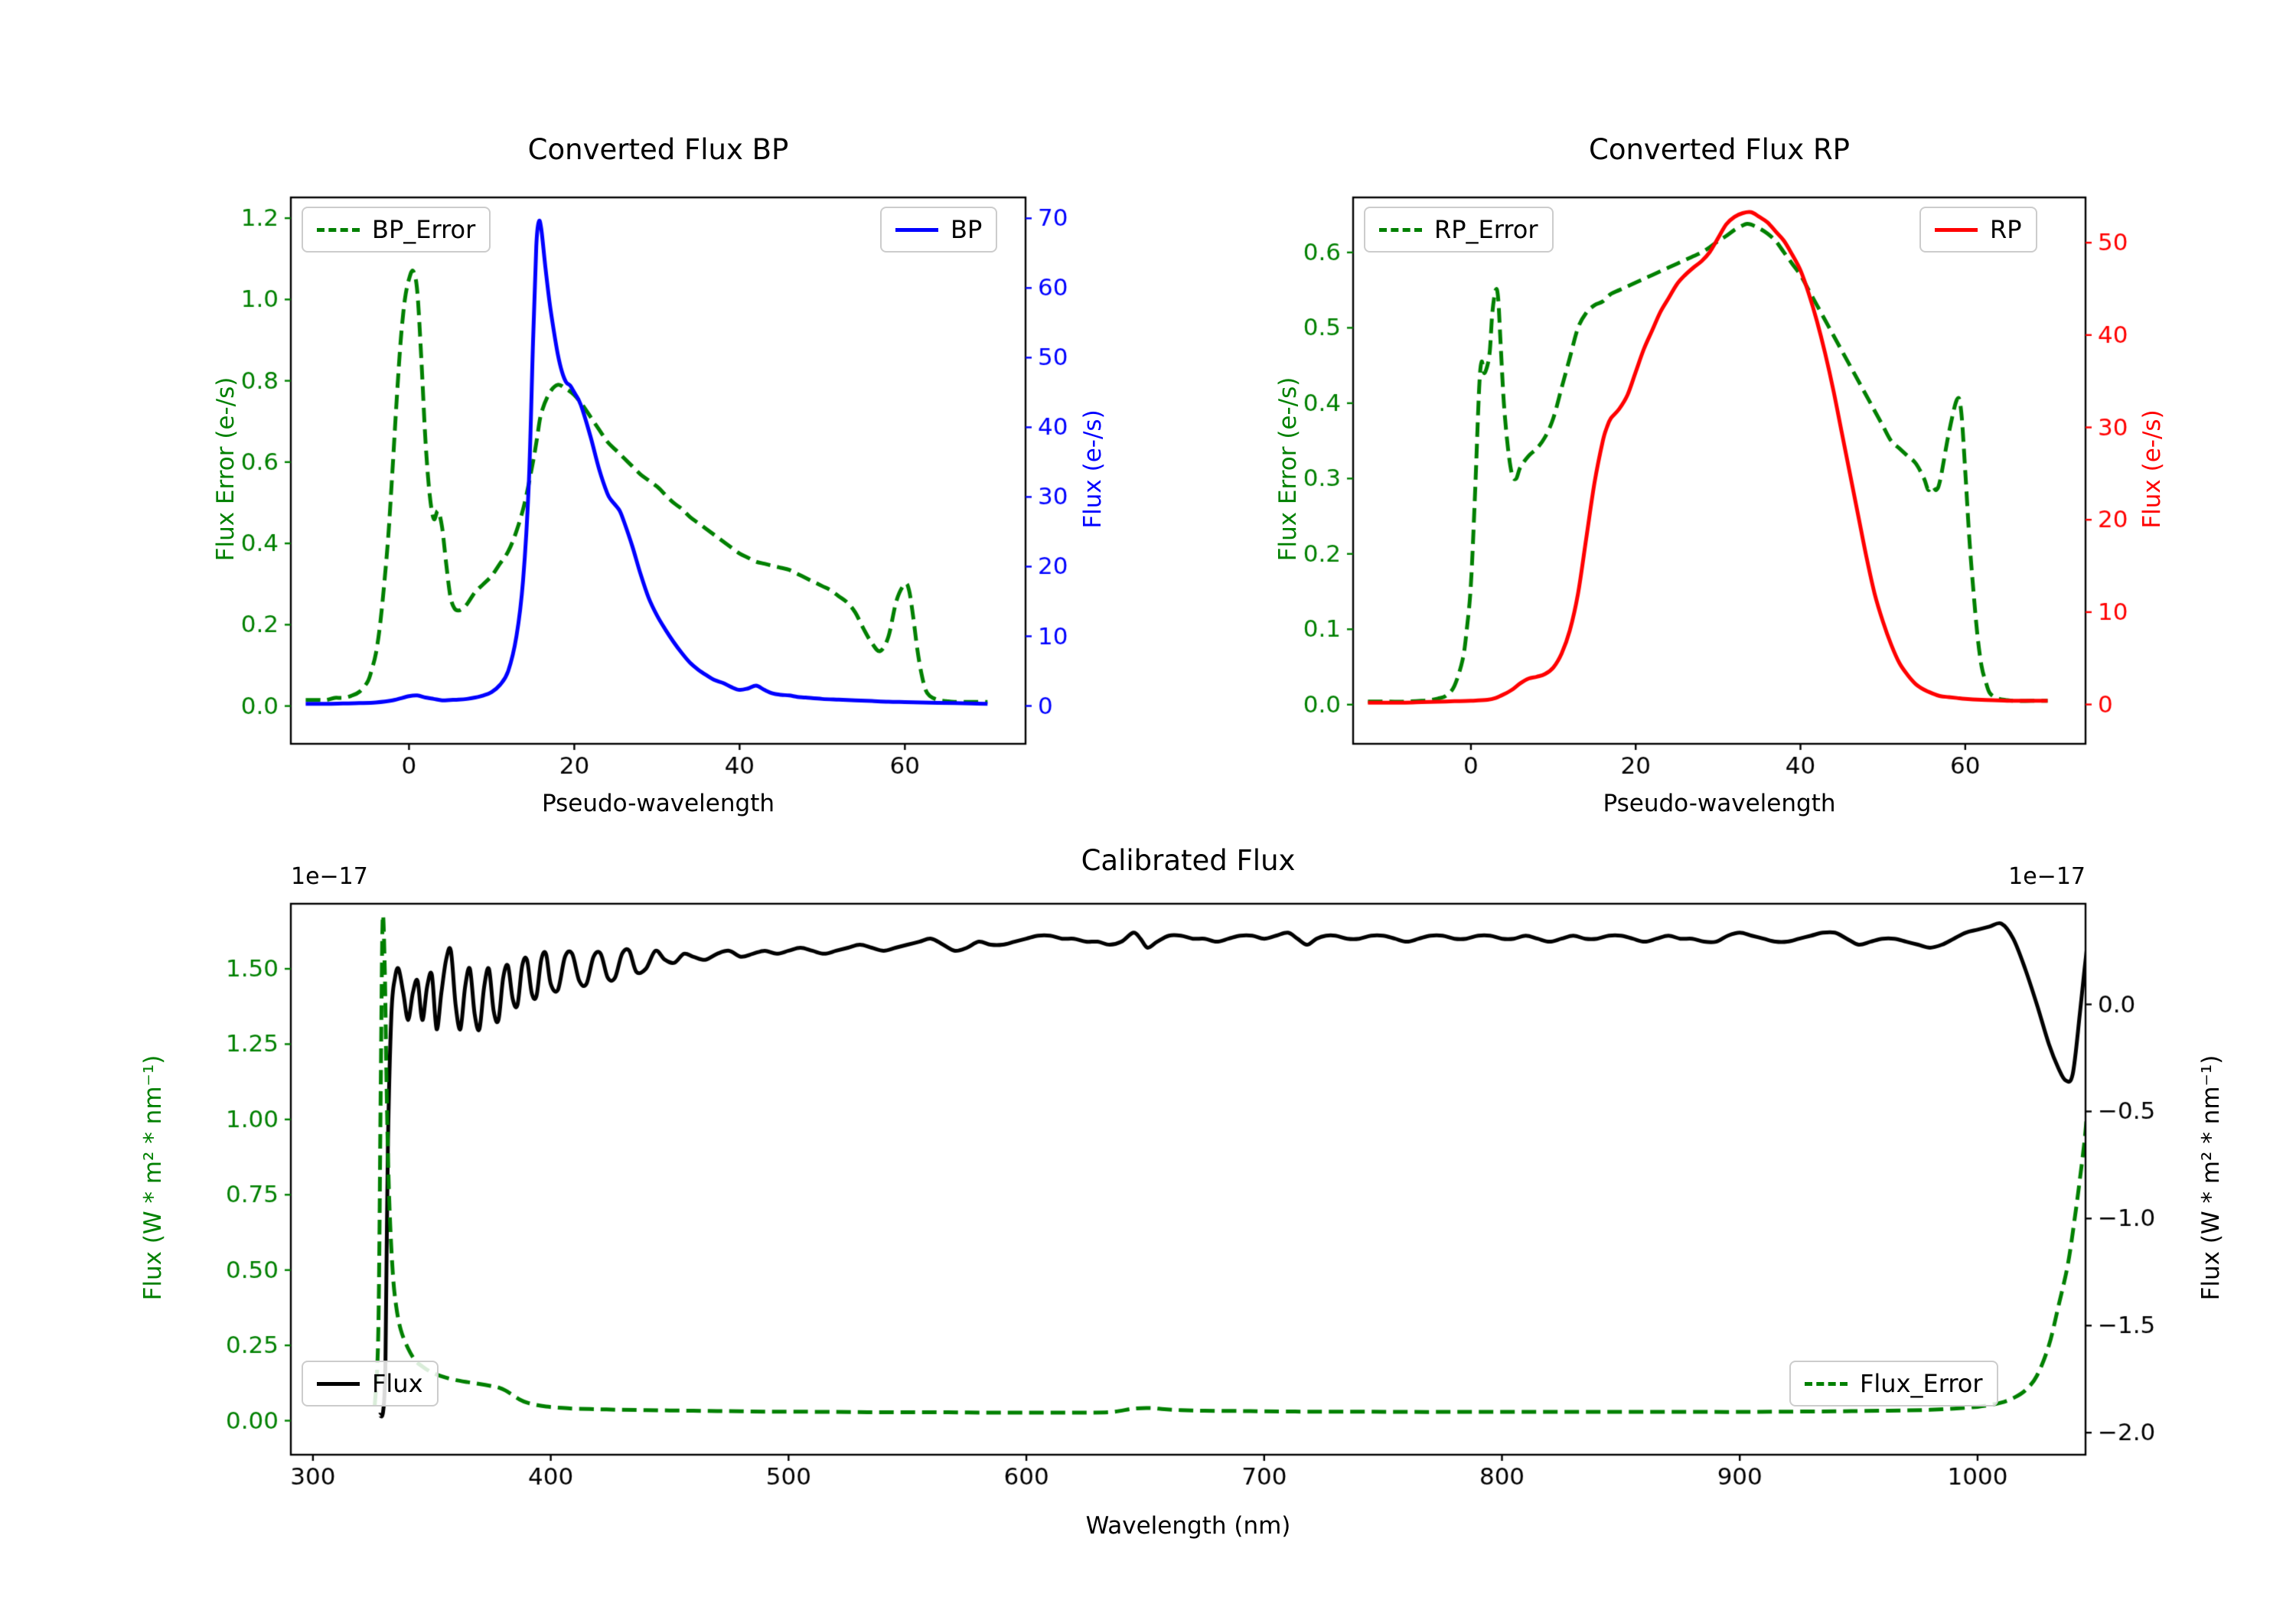  Describe the element at coordinates (1188, 861) in the screenshot. I see `calibrated-chart-title: Calibrated Flux` at that location.